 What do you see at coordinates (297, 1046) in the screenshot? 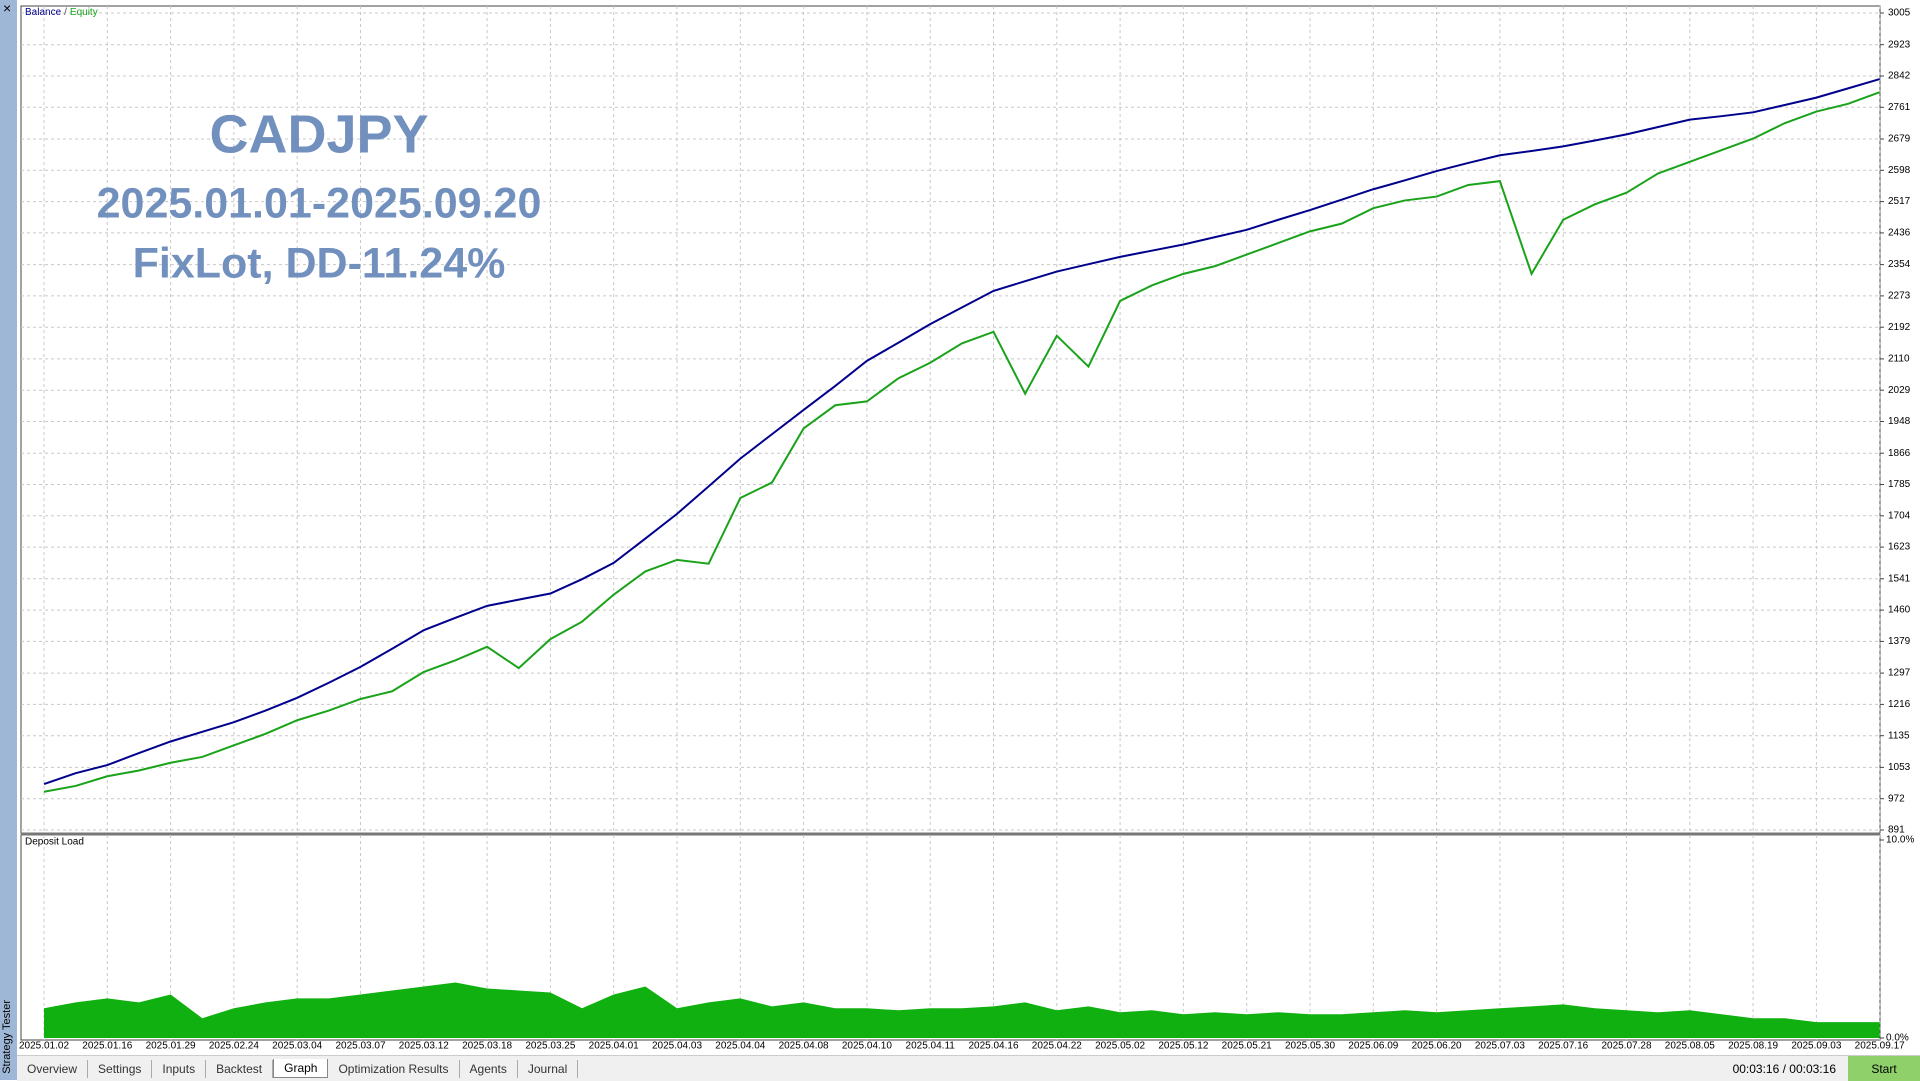
I see `x-tick-label: 2025.03.04` at bounding box center [297, 1046].